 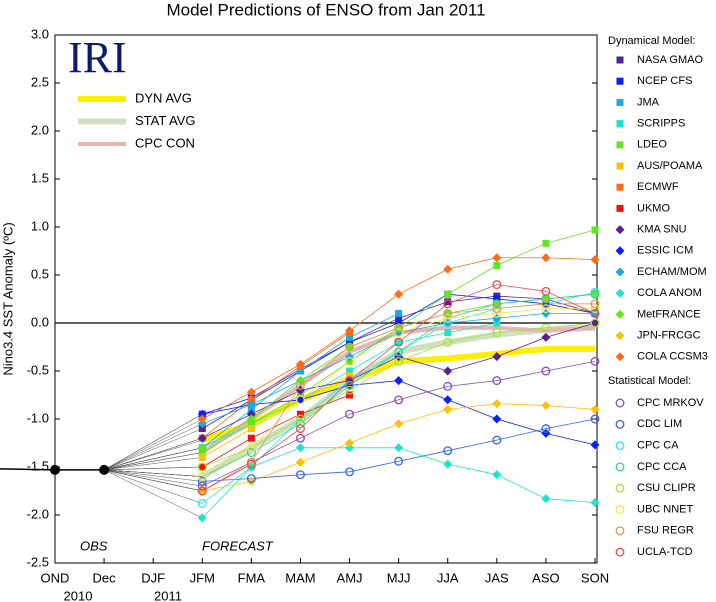 What do you see at coordinates (665, 509) in the screenshot?
I see `legend-label: UBC NNET` at bounding box center [665, 509].